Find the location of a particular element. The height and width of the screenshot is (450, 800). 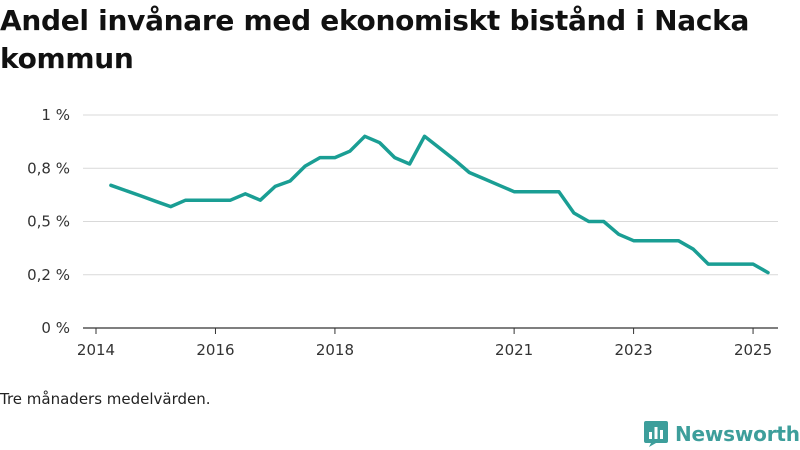

x-axis: 2014 2016 2018 2021 2023 2025 is located at coordinates (427, 343).